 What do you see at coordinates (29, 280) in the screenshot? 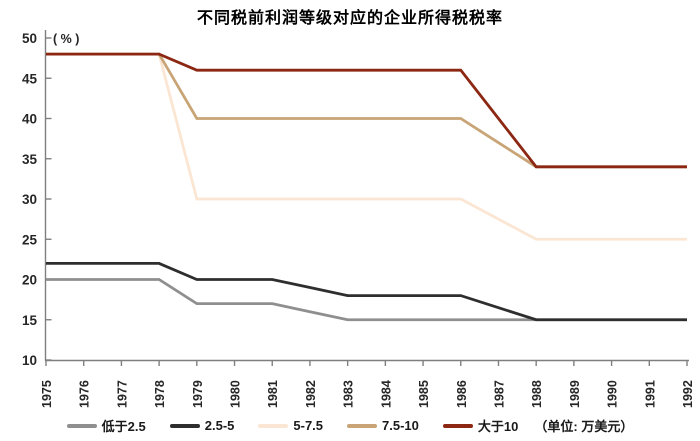
I see `y-tick-label: 20` at bounding box center [29, 280].